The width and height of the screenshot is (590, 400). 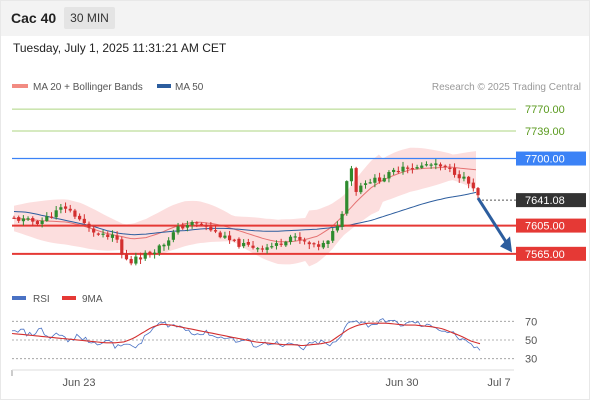 What do you see at coordinates (545, 160) in the screenshot?
I see `level-label-2: 7700.00` at bounding box center [545, 160].